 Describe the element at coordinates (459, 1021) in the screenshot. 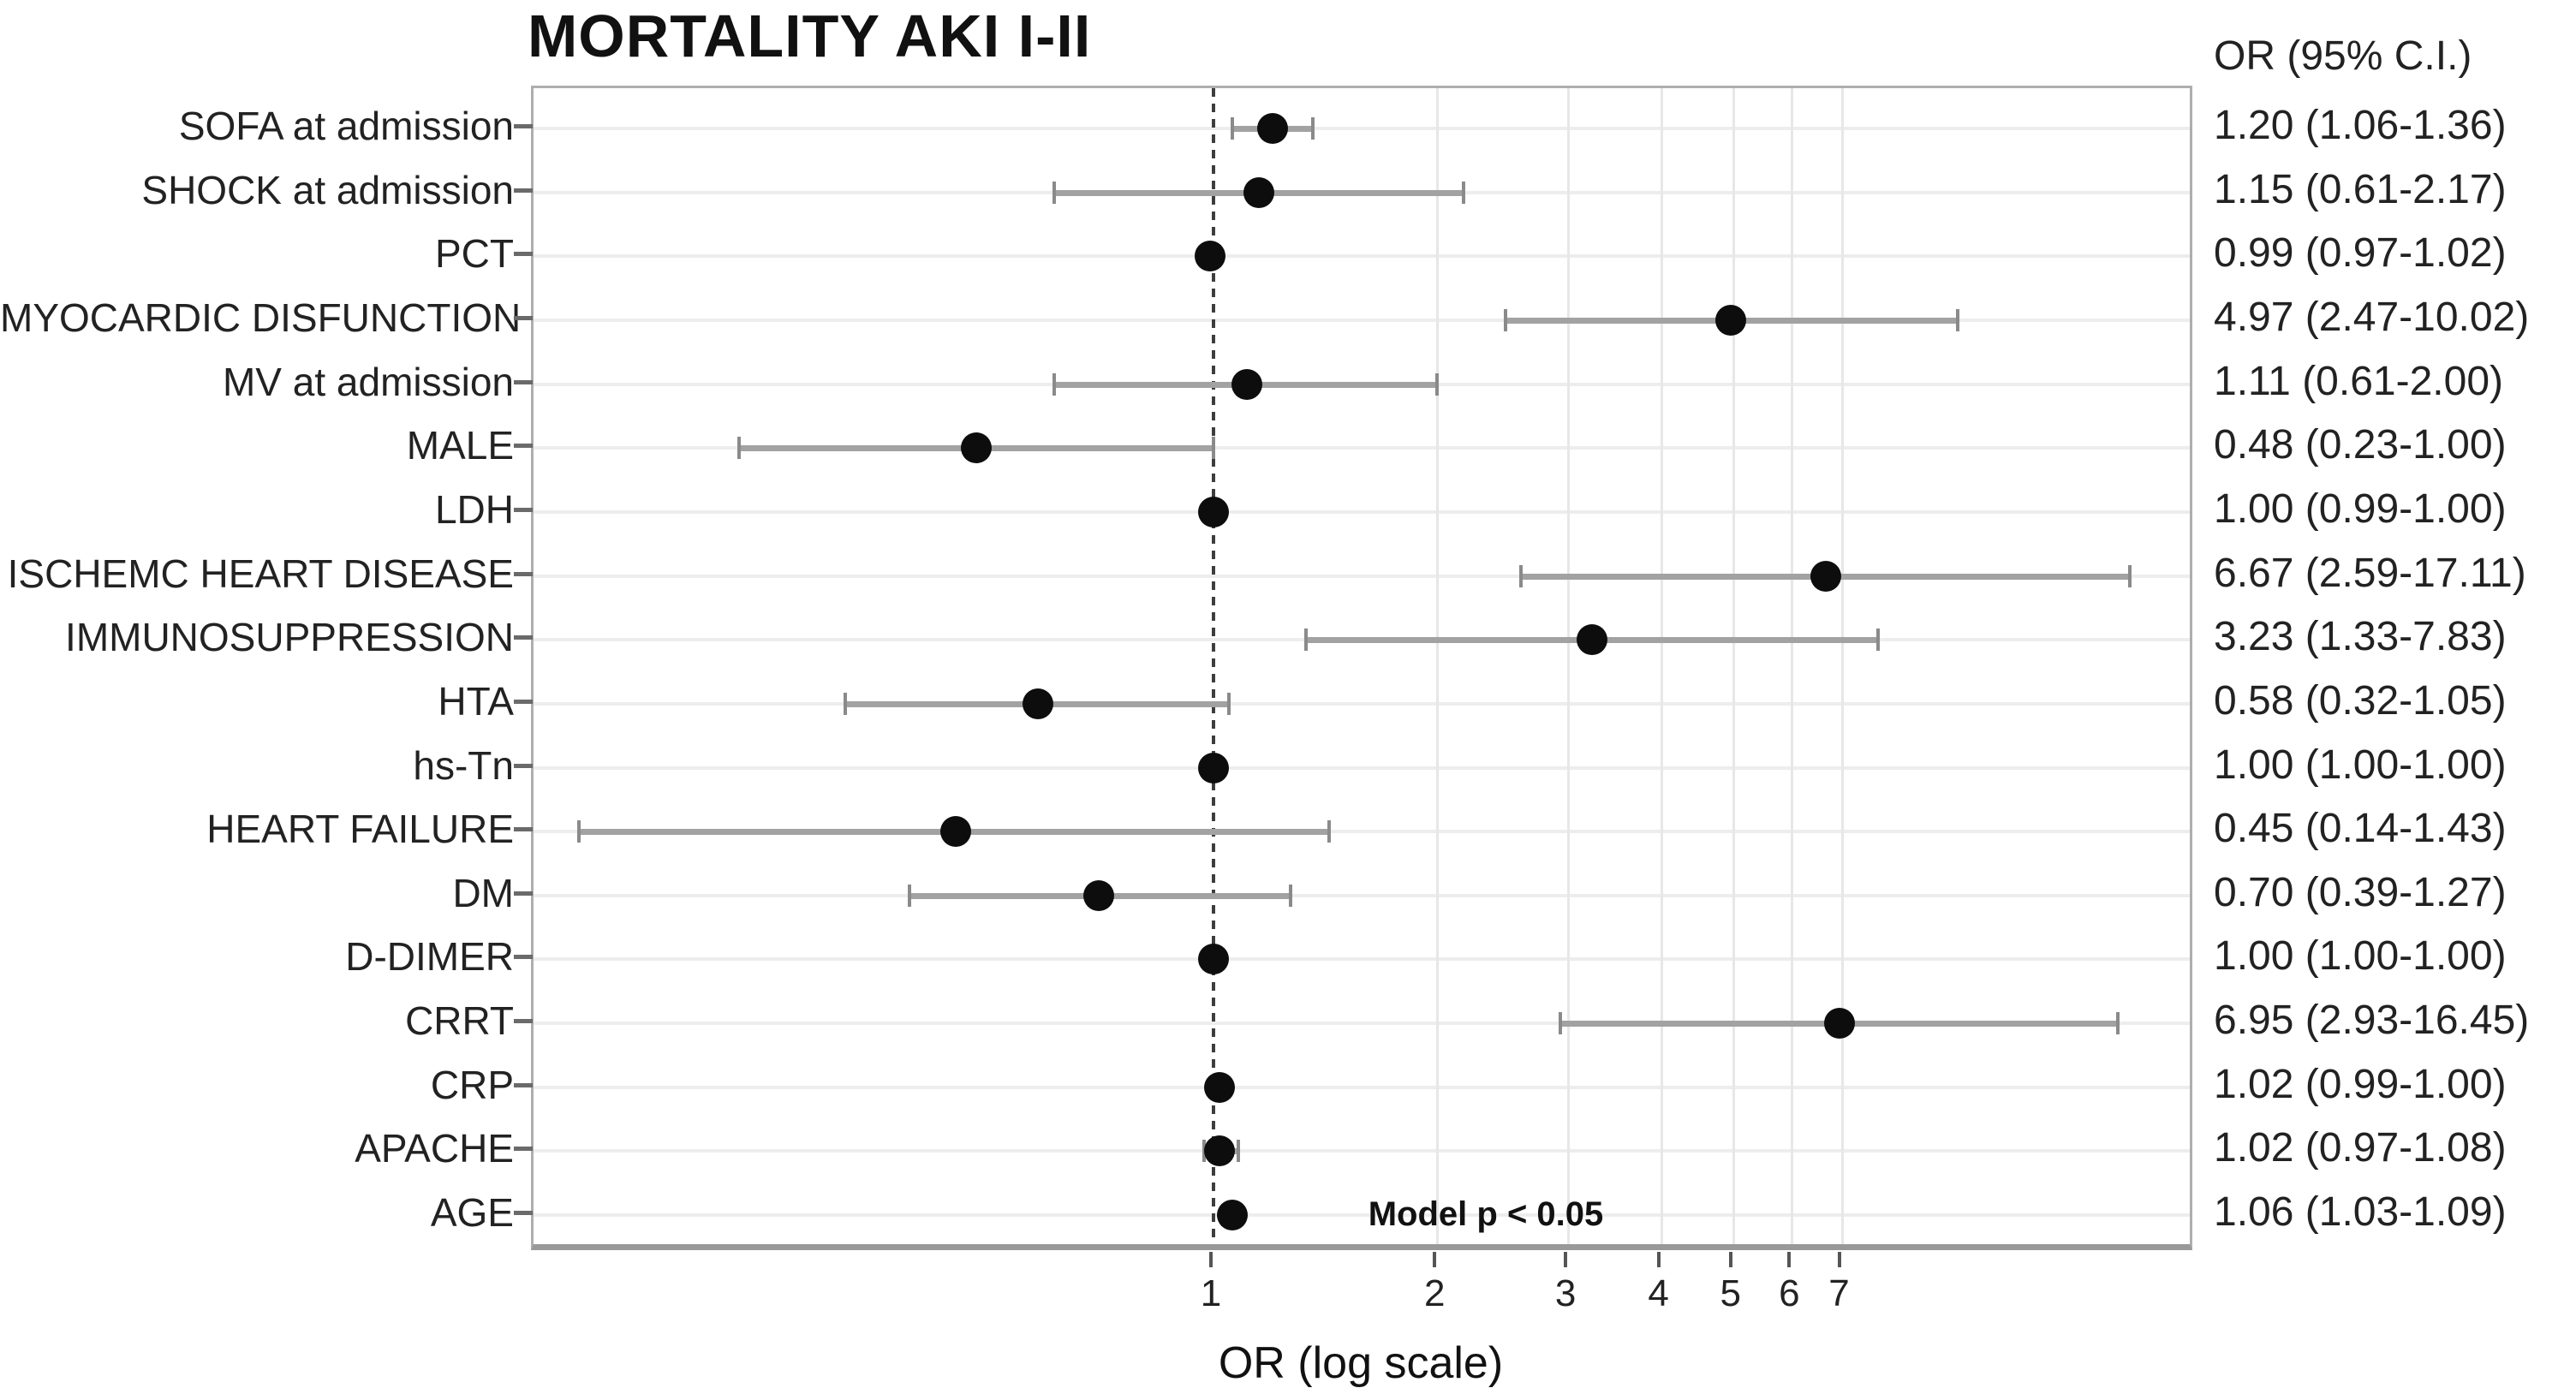

I see `row-label: CRRT` at that location.